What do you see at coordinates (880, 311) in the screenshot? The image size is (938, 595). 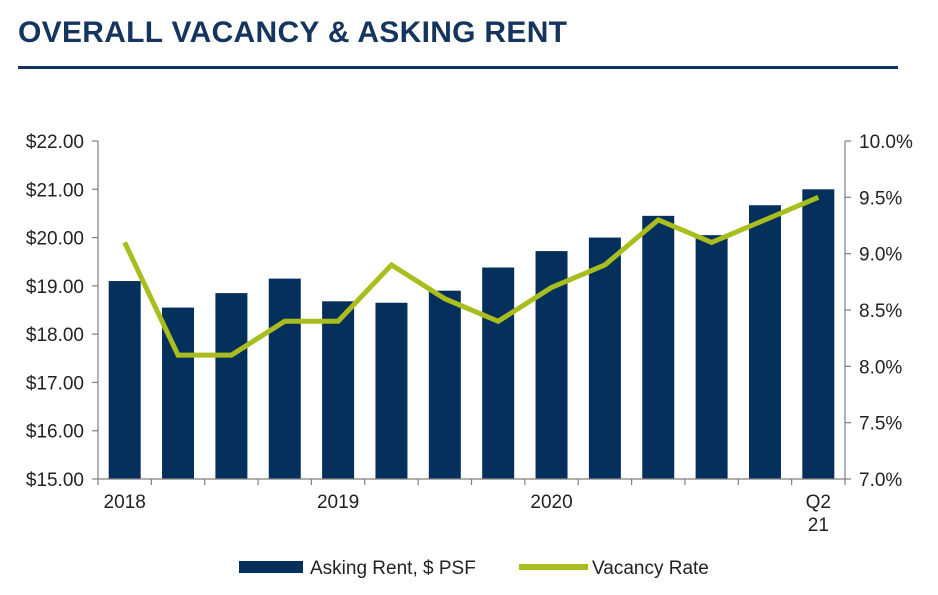 I see `right-tick-label: 8.5%` at bounding box center [880, 311].